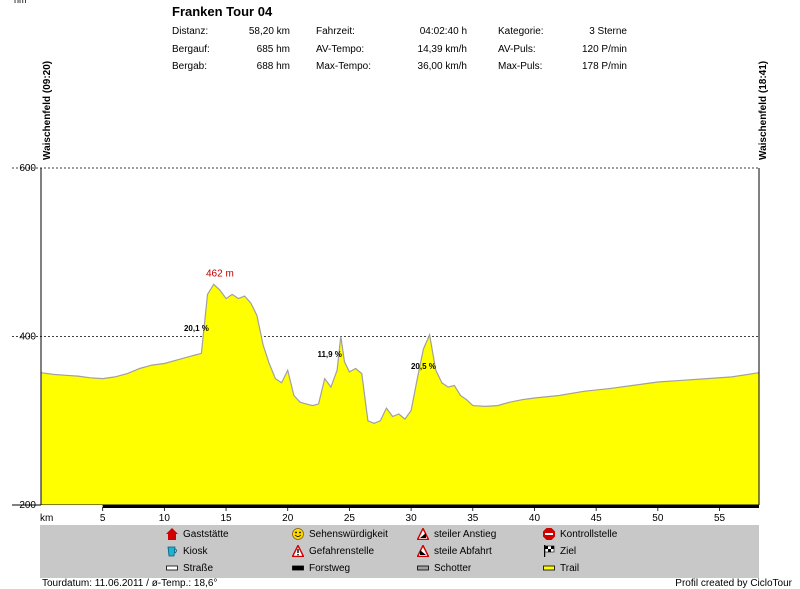  What do you see at coordinates (350, 518) in the screenshot?
I see `x-tick-label-25: 25` at bounding box center [350, 518].